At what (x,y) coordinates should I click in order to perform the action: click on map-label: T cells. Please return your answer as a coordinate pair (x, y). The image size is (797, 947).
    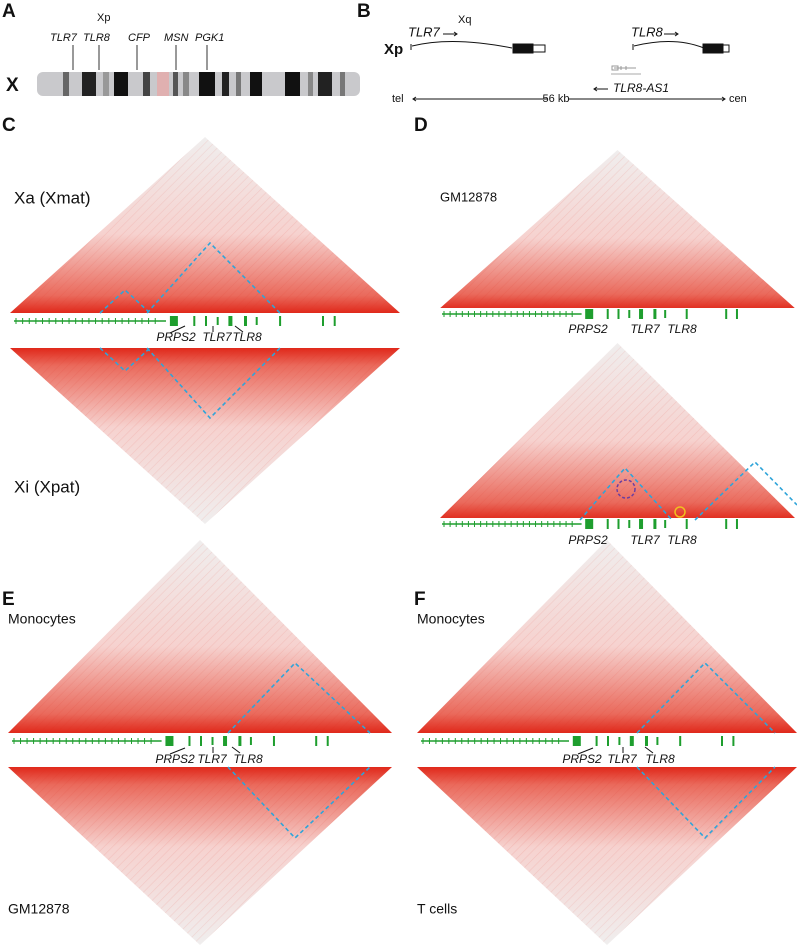
    Looking at the image, I should click on (437, 909).